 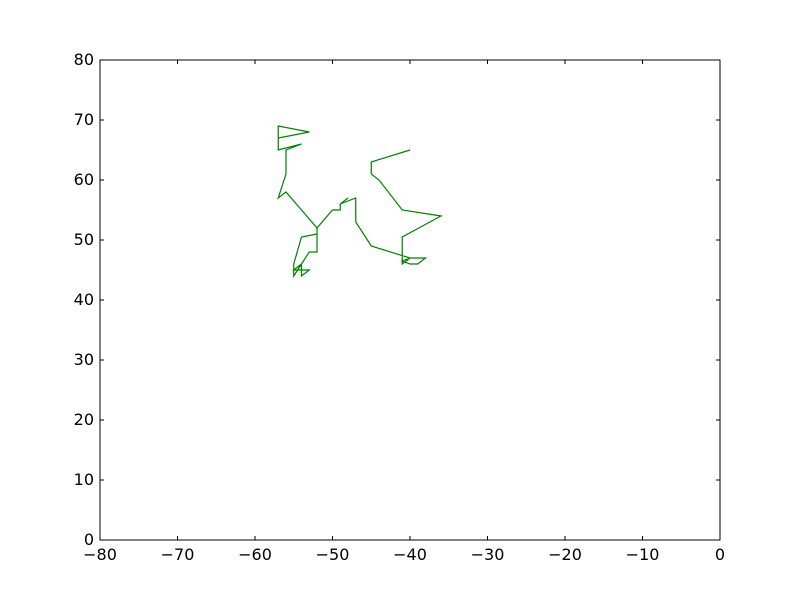 I want to click on y-tick-label: 70, so click(x=84, y=119).